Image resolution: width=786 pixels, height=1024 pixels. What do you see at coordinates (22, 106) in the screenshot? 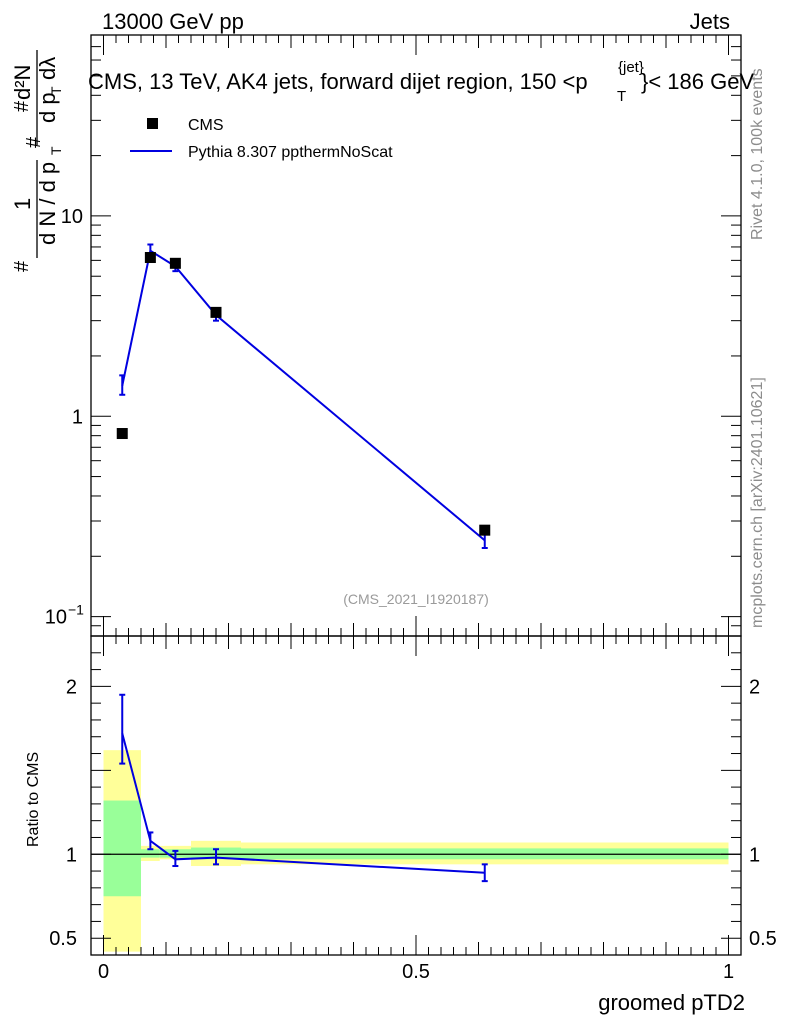
I see `ylabel-hash-3: #` at bounding box center [22, 106].